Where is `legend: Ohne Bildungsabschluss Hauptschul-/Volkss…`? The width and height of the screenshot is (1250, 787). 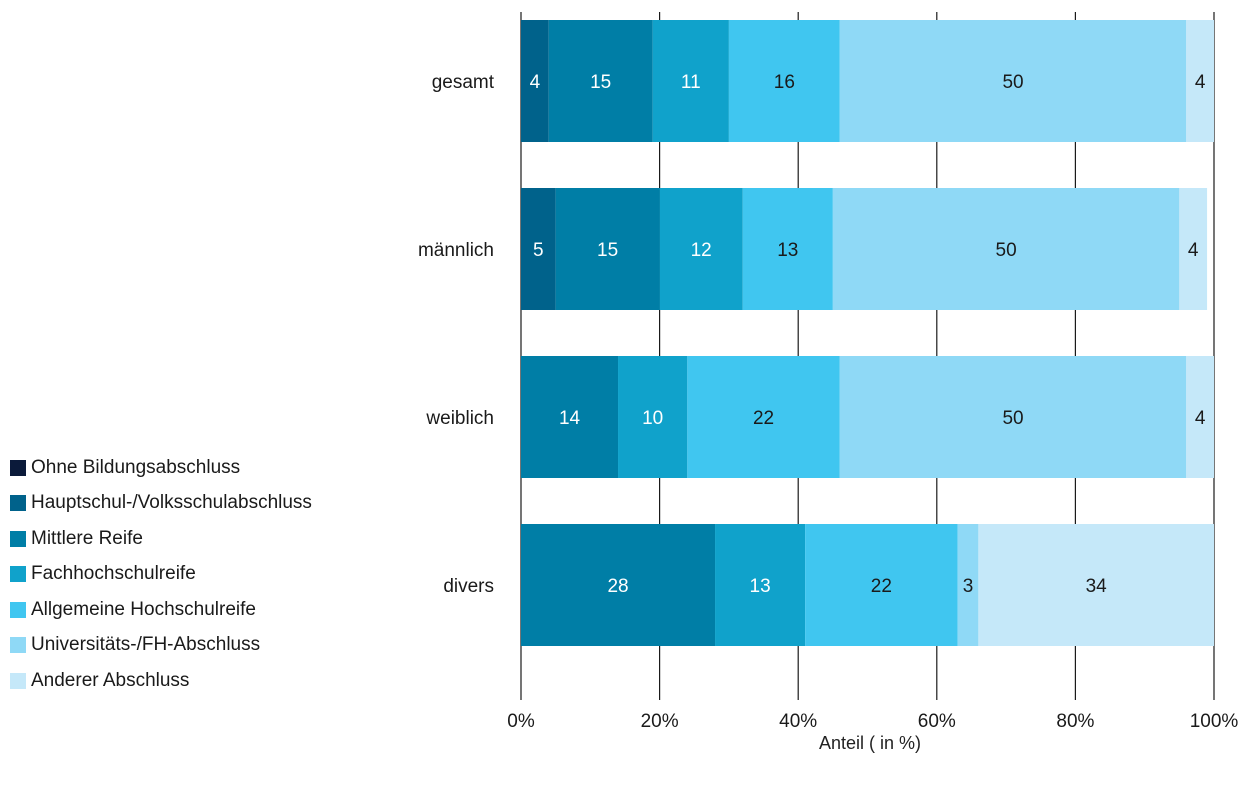 legend: Ohne Bildungsabschluss Hauptschul-/Volkss… is located at coordinates (161, 574).